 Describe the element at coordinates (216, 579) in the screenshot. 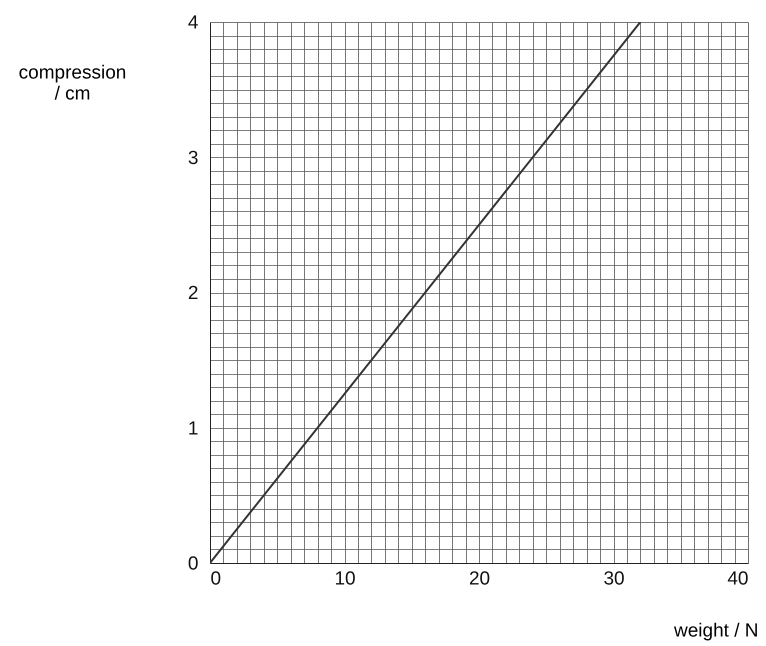

I see `x-tick-label: 0` at that location.